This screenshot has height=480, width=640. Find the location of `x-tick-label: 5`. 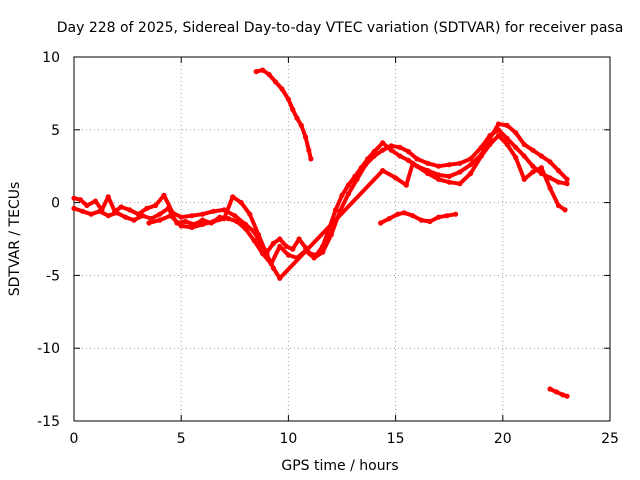

x-tick-label: 5 is located at coordinates (181, 439).